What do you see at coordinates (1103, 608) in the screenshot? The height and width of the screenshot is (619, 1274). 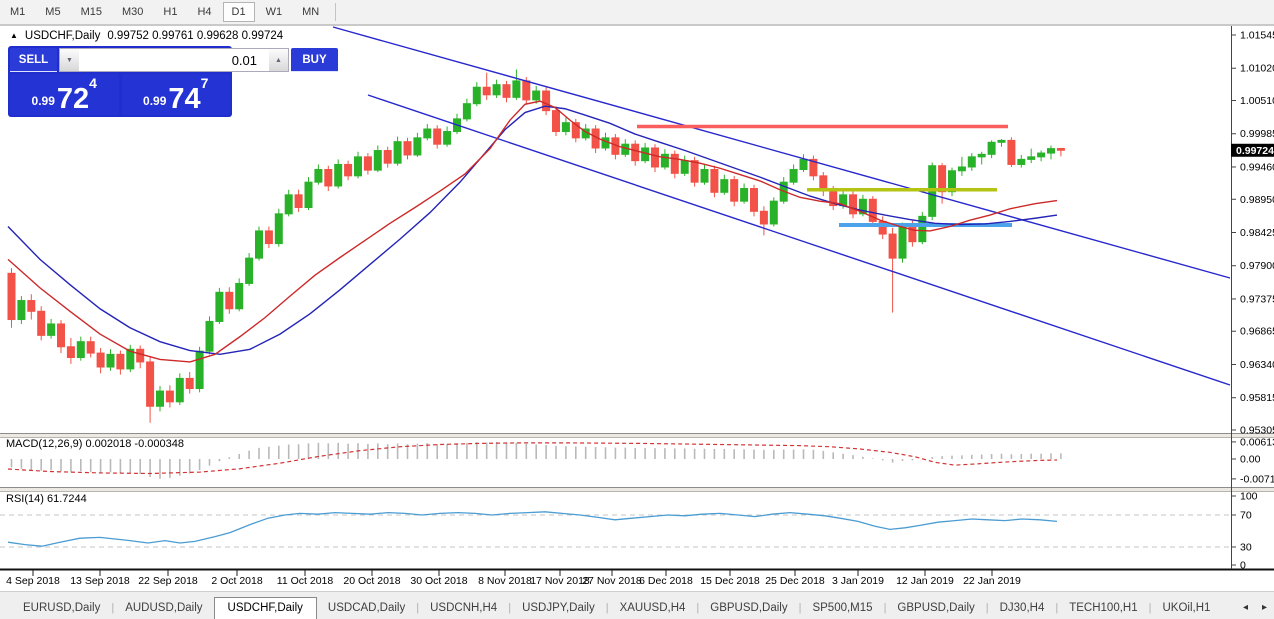 I see `chart-tab-tech100-h1: TECH100,H1` at bounding box center [1103, 608].